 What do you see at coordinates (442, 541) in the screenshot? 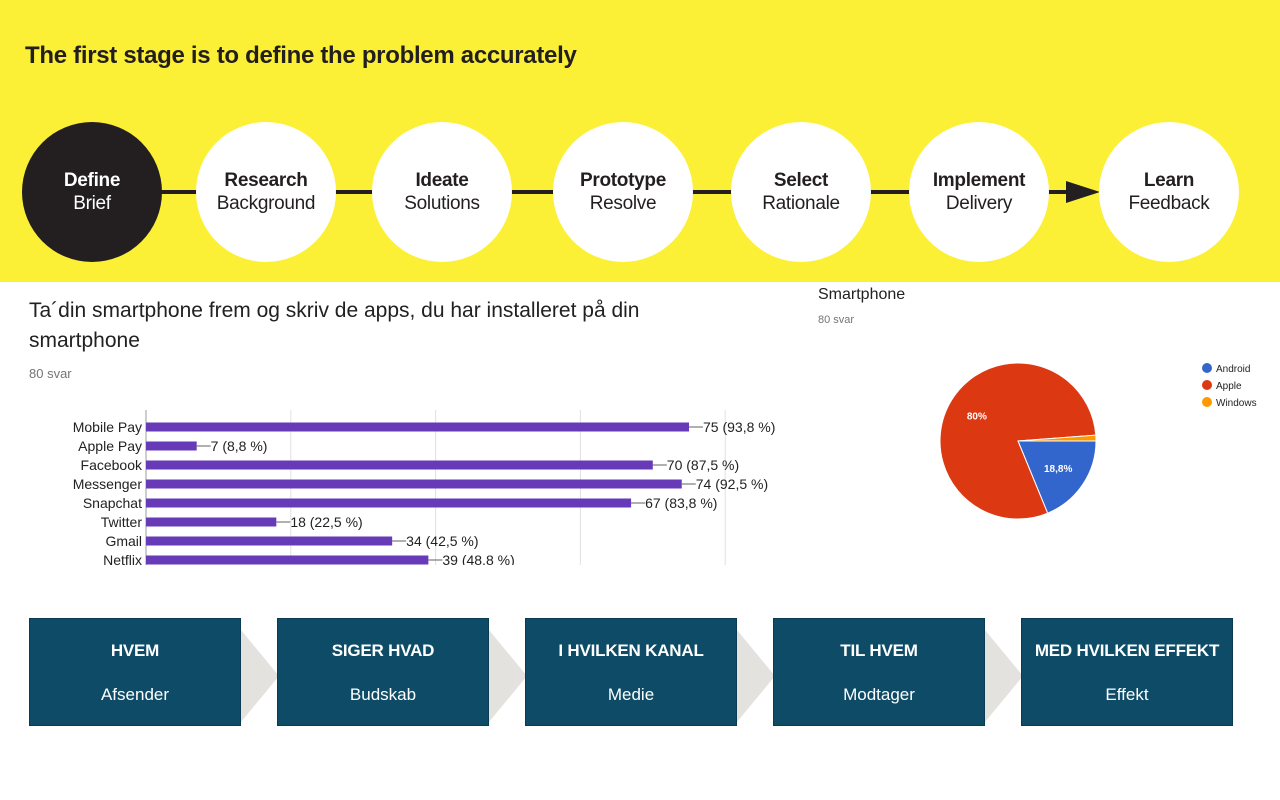
I see `bar-value-label: 34 (42,5 %)` at bounding box center [442, 541].